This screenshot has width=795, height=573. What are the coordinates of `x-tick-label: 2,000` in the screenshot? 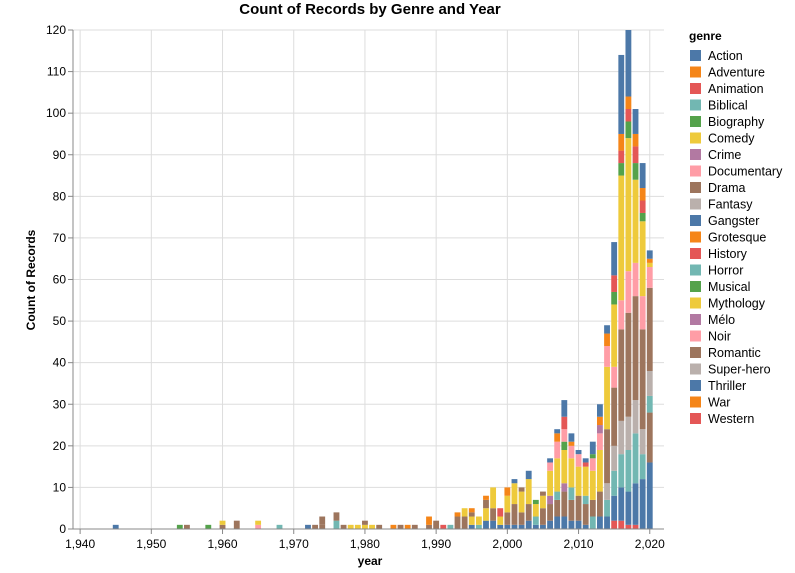 It's located at (507, 544).